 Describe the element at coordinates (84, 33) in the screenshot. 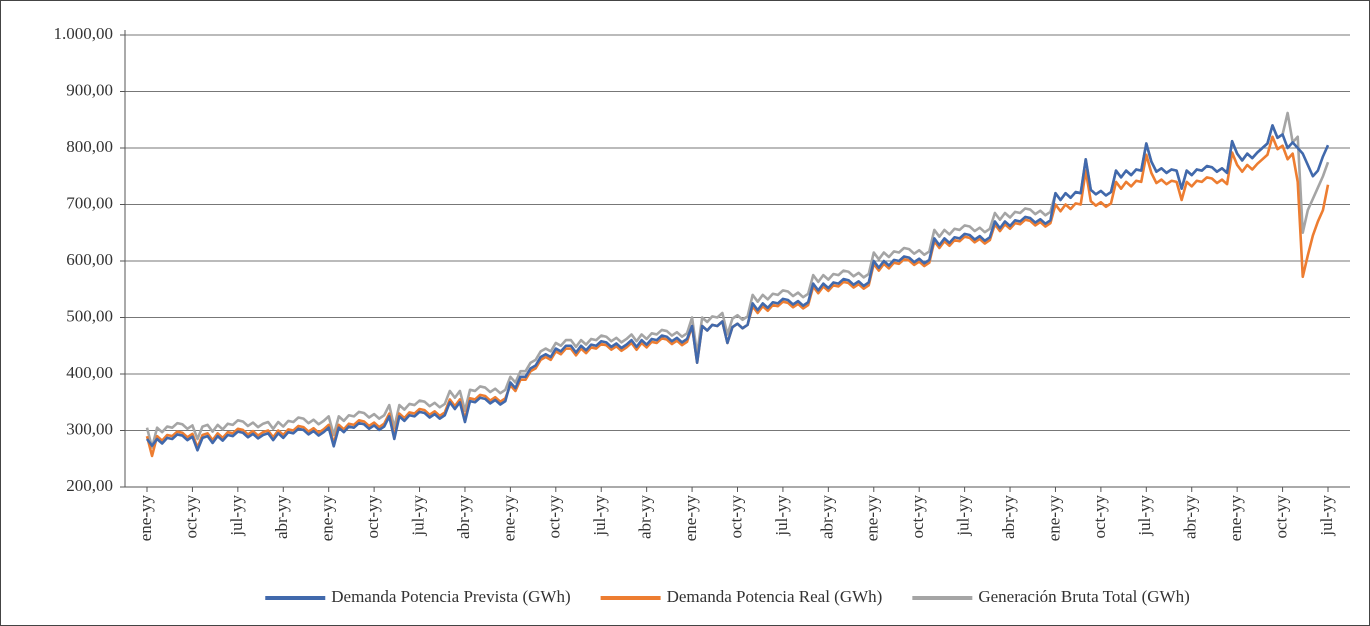

I see `y-tick-label: 1.000,00` at that location.